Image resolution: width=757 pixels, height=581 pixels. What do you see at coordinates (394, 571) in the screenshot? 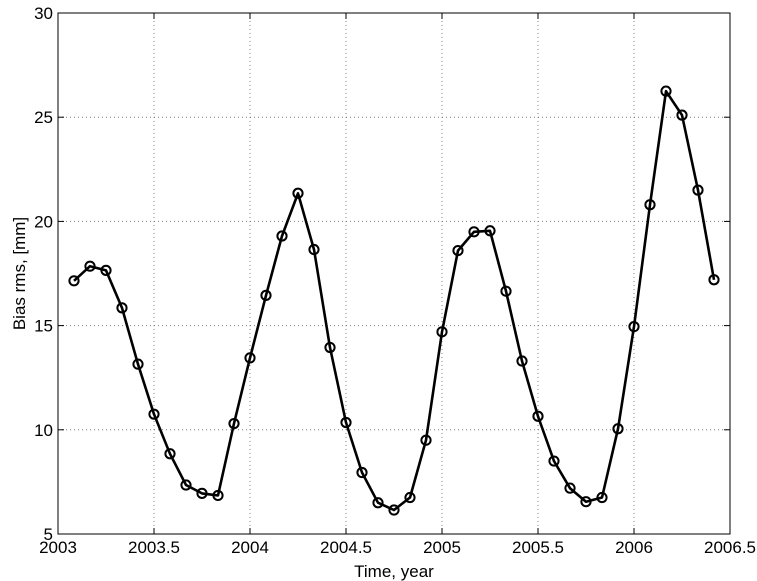
I see `x-axis-label: Time, year` at bounding box center [394, 571].